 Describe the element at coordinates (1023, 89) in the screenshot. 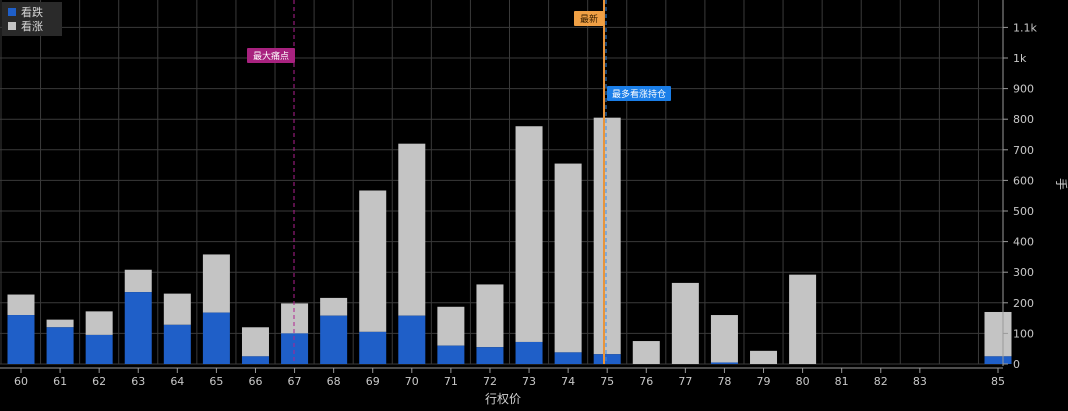

I see `y-tick-label: 900` at that location.